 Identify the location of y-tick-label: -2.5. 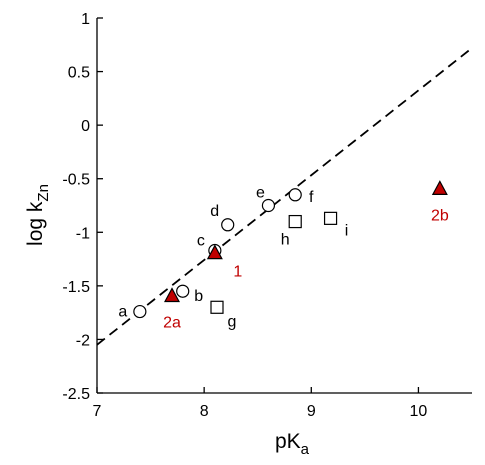
(76, 394).